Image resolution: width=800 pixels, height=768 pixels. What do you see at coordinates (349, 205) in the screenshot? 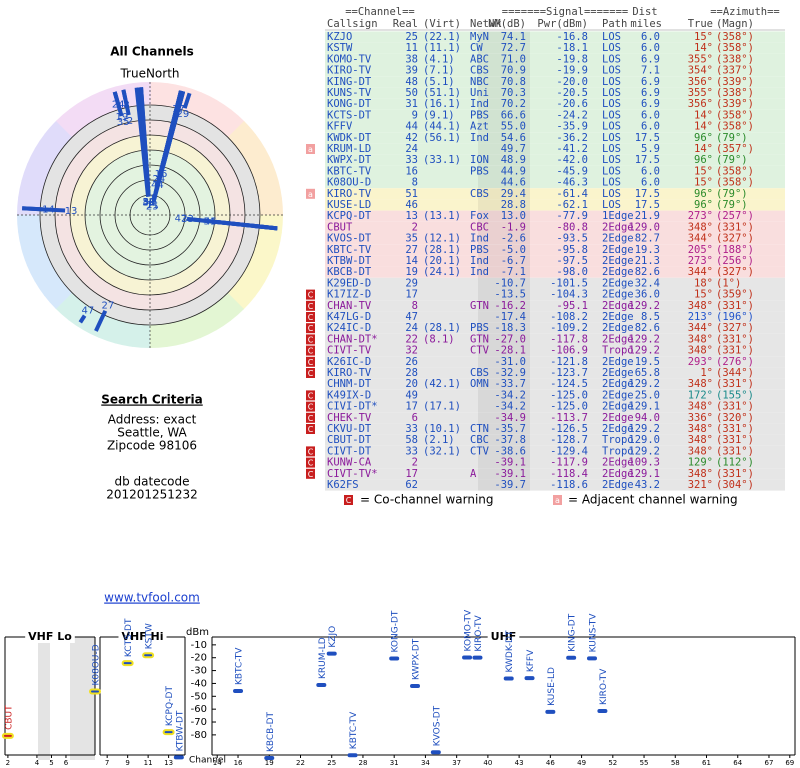
I see `cell-callsign: KUSE-LD` at bounding box center [349, 205].